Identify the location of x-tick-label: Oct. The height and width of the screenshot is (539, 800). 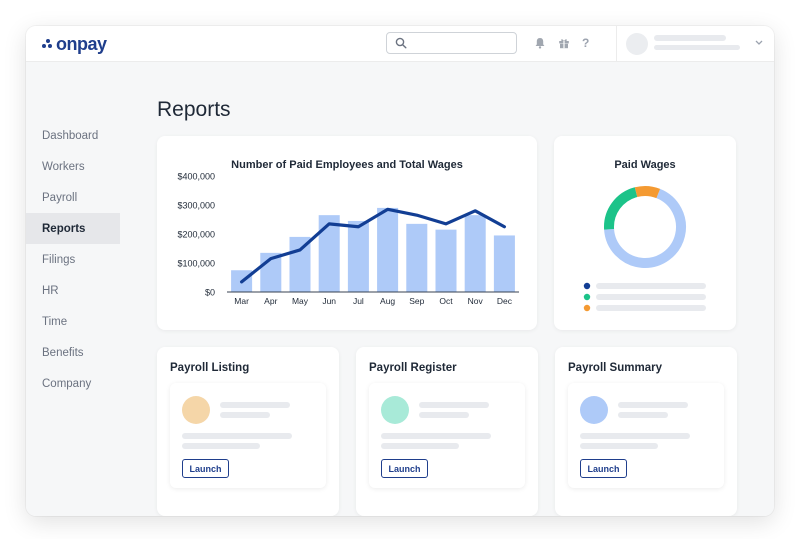
(446, 301).